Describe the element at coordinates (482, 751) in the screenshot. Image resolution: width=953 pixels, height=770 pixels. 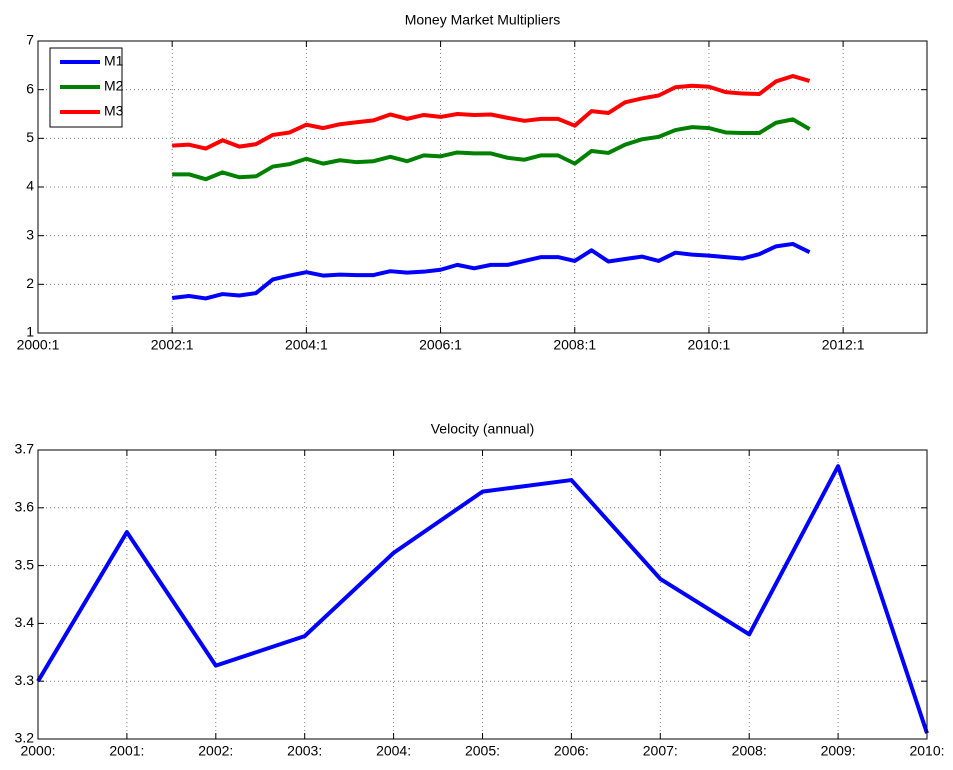
I see `x-tick-label: 2005:` at that location.